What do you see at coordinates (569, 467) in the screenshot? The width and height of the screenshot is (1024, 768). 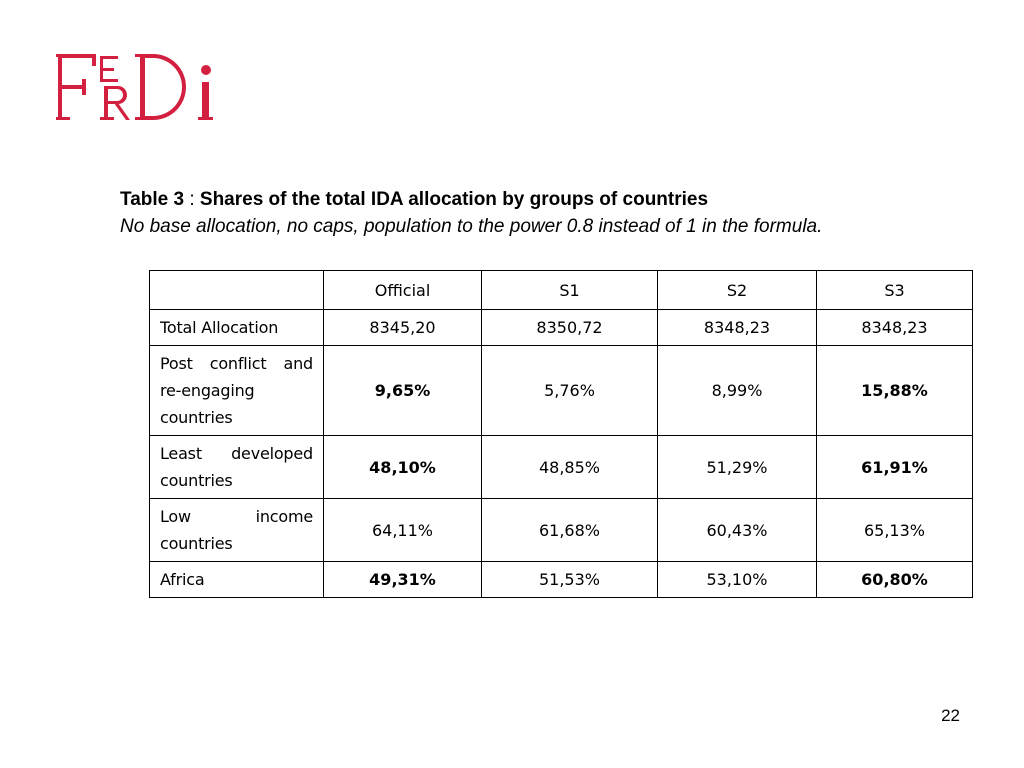 I see `table-cell: 48,85%` at bounding box center [569, 467].